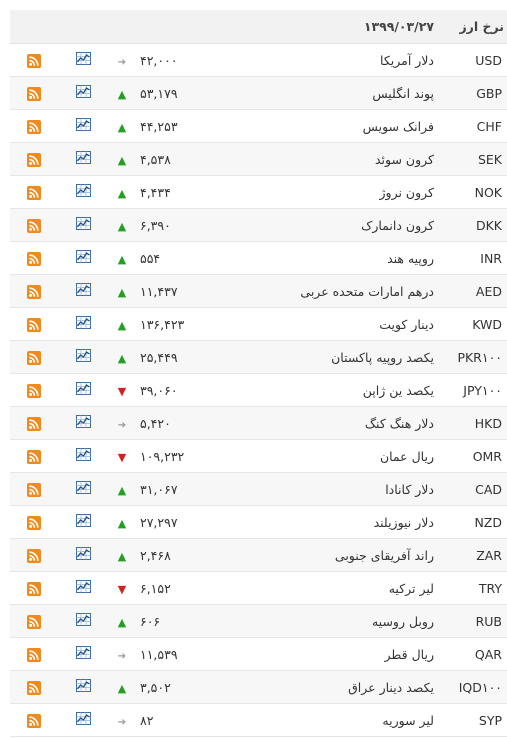 The image size is (507, 738). Describe the element at coordinates (258, 720) in the screenshot. I see `table-row: SYP لیر سوریه ۸۲ ➔` at that location.